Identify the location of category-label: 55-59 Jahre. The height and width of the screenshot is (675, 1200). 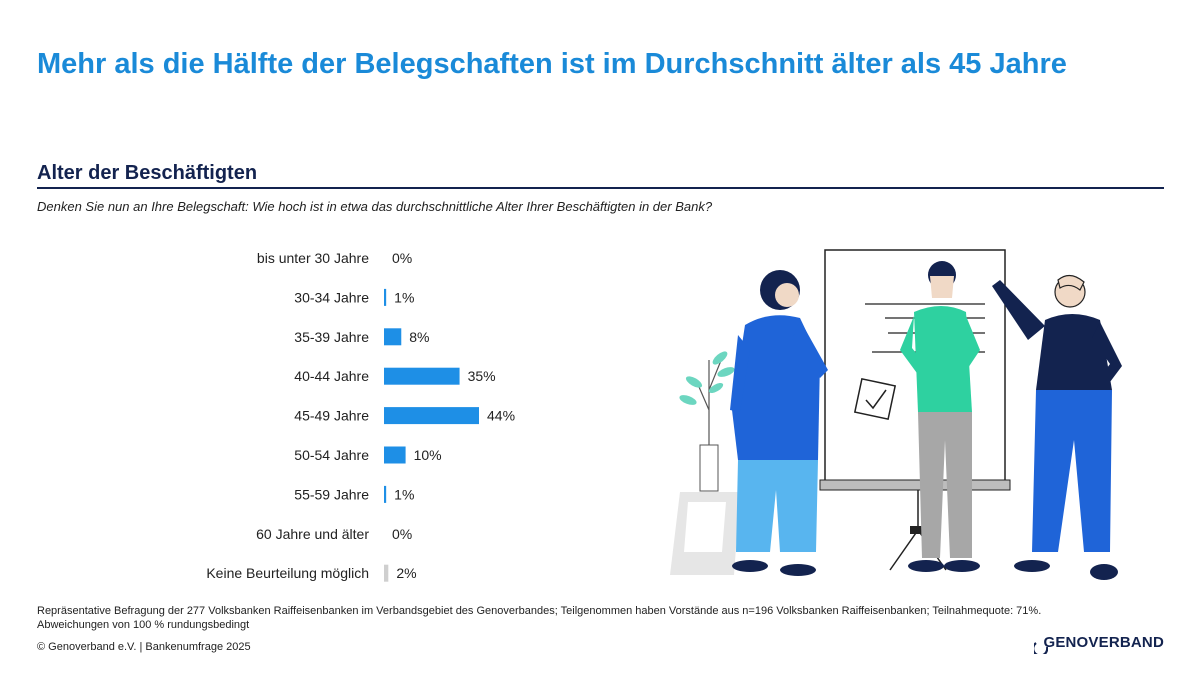
(331, 494).